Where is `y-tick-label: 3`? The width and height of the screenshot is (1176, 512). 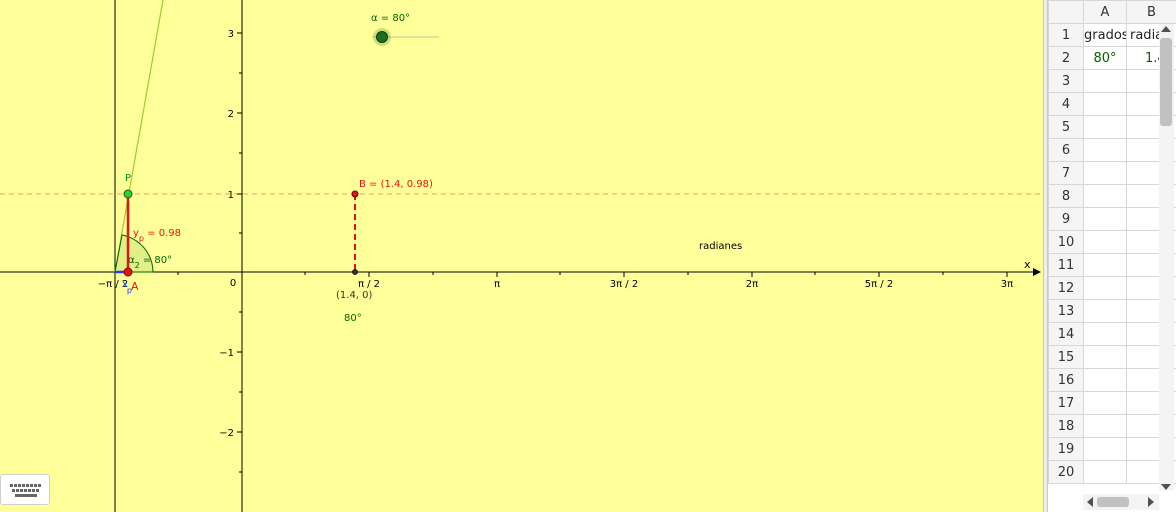 y-tick-label: 3 is located at coordinates (231, 34).